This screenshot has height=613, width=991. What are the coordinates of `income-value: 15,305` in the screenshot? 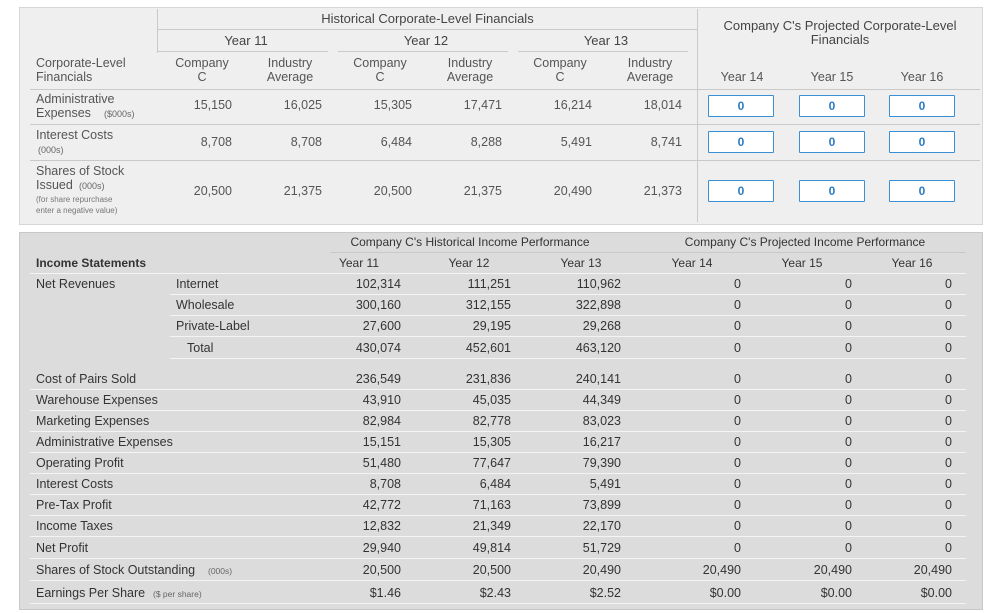 It's located at (491, 442).